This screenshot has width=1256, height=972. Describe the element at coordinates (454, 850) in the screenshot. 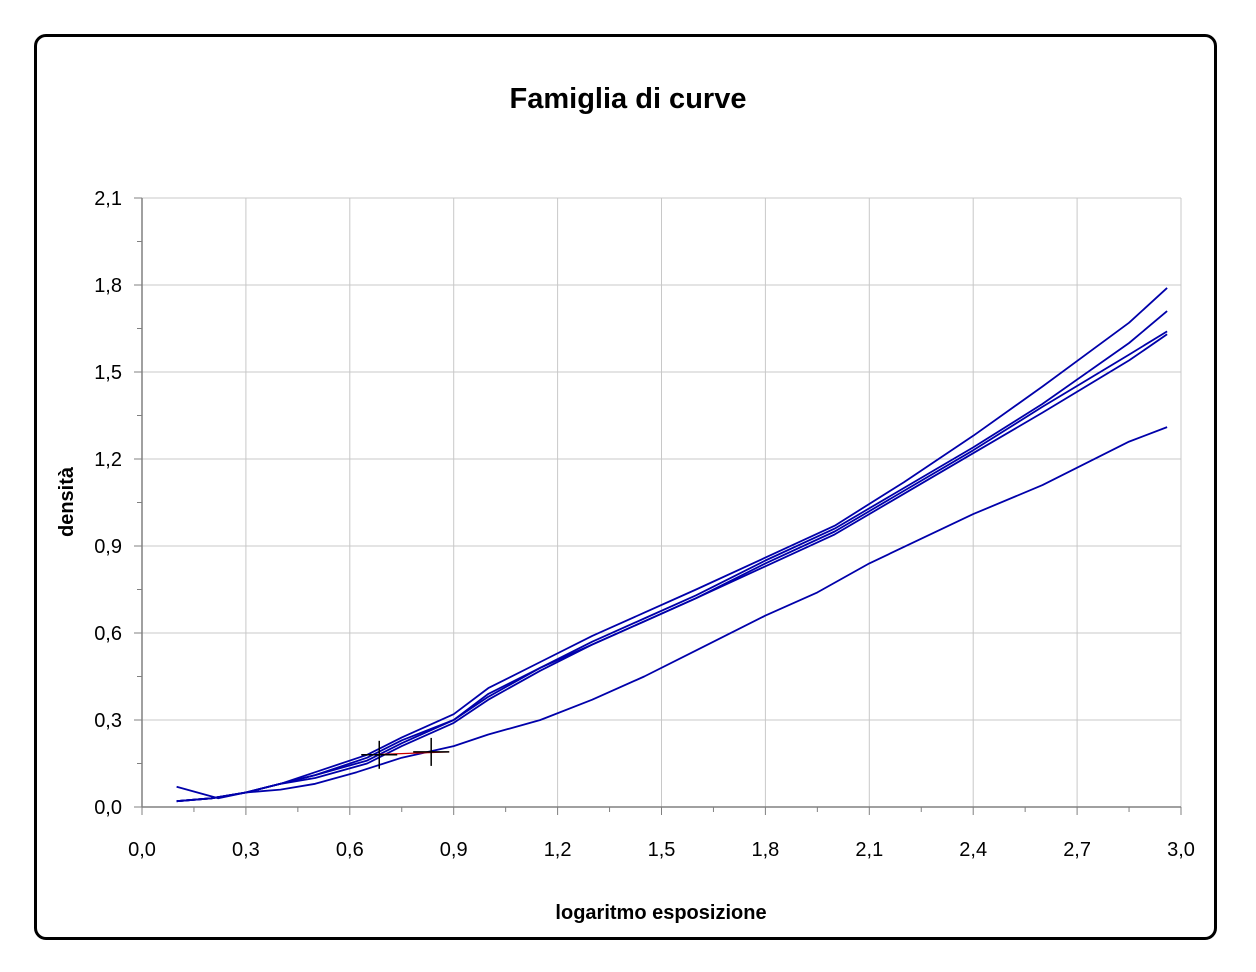

I see `x-tick-label: 0,9` at that location.